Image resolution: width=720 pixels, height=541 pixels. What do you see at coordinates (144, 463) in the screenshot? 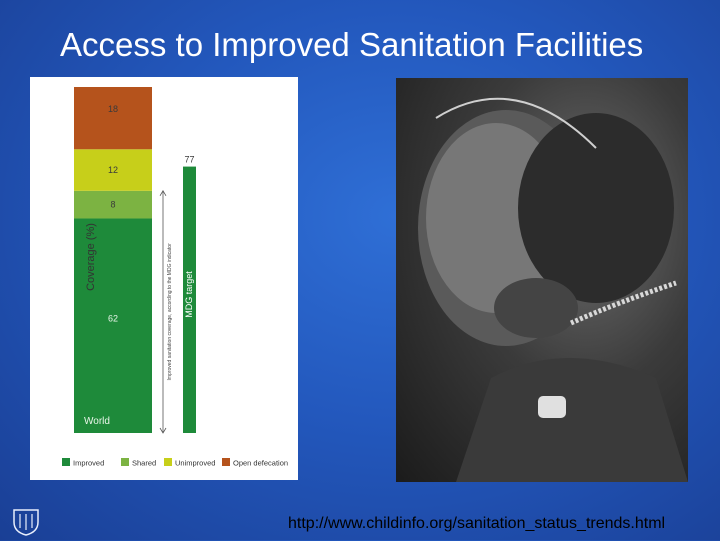
I see `legend-label-1: Shared` at bounding box center [144, 463].